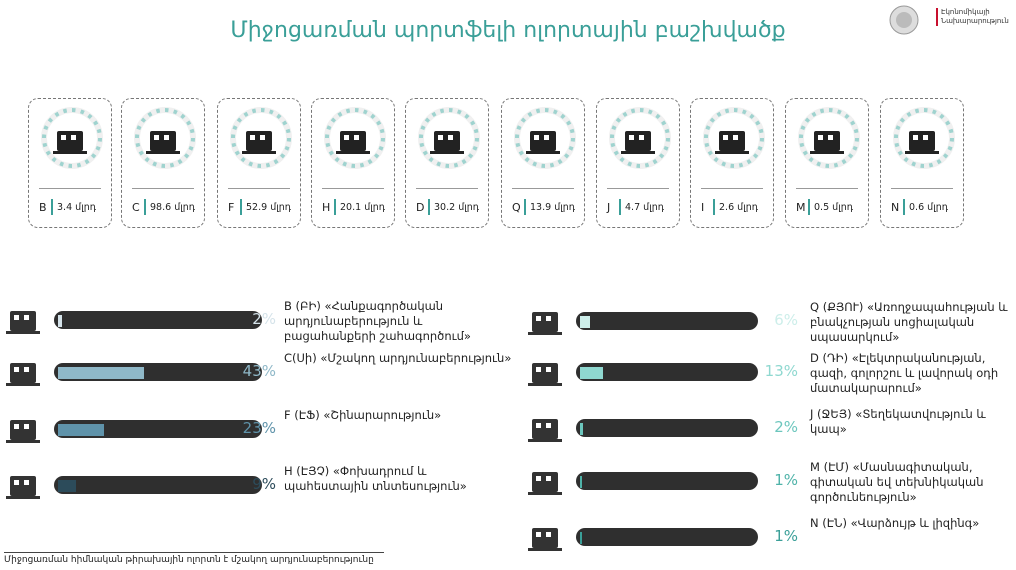  Describe the element at coordinates (398, 358) in the screenshot. I see `sector-label: C(Սի) «Մշակող արդյունաբերություն»` at that location.